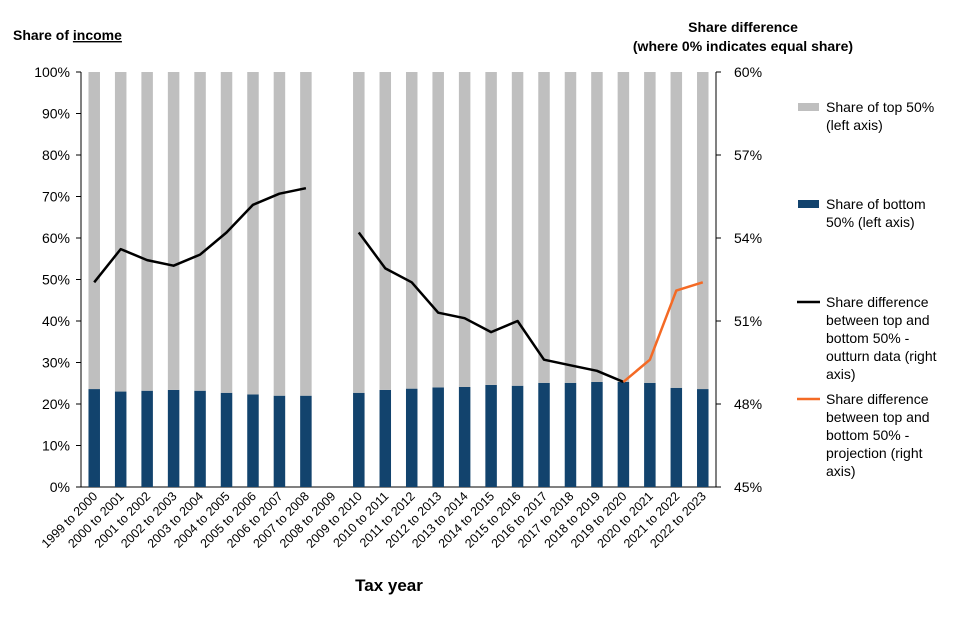 This screenshot has width=960, height=640. Describe the element at coordinates (67, 35) in the screenshot. I see `left-axis-title: Share of income` at that location.